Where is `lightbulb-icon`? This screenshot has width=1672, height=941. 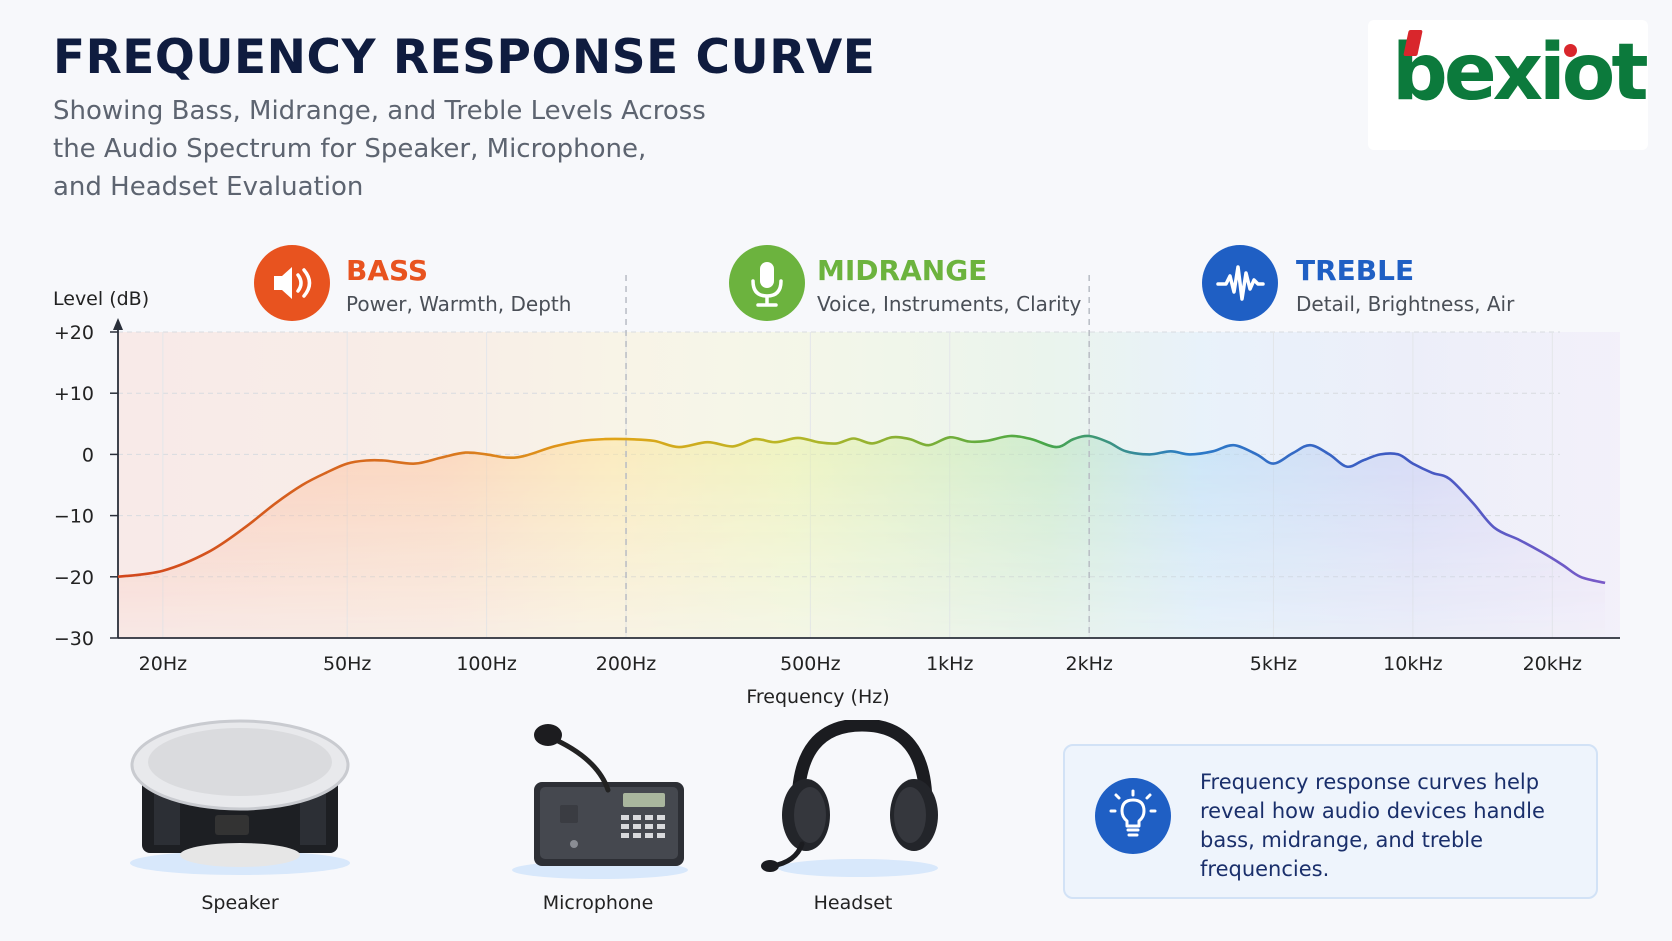 lightbulb-icon is located at coordinates (1133, 816).